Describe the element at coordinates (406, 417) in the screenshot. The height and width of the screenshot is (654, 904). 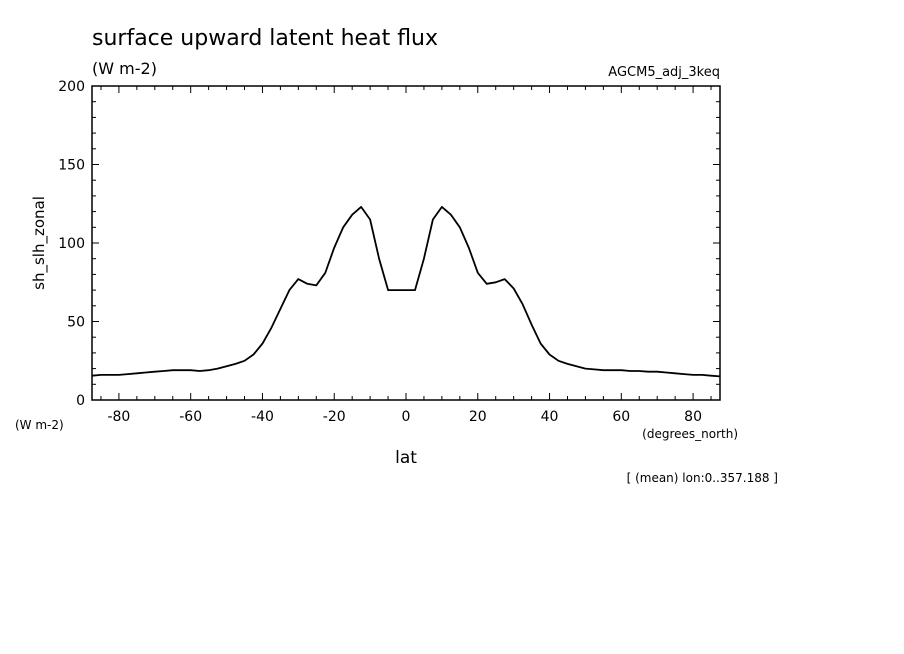
I see `x-tick-label: 0` at that location.